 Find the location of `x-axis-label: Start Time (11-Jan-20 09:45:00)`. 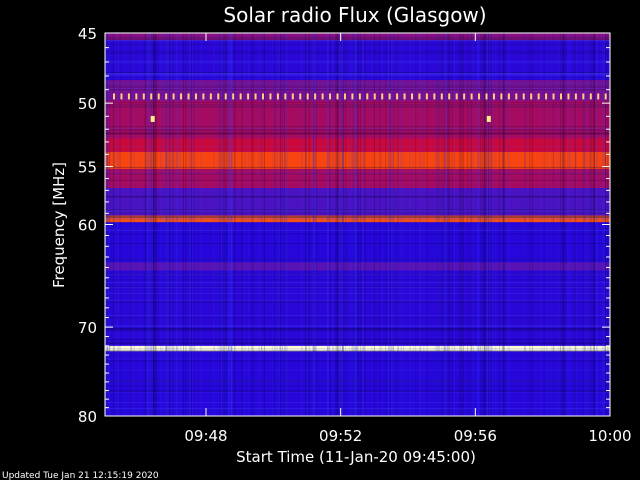

x-axis-label: Start Time (11-Jan-20 09:45:00) is located at coordinates (356, 457).